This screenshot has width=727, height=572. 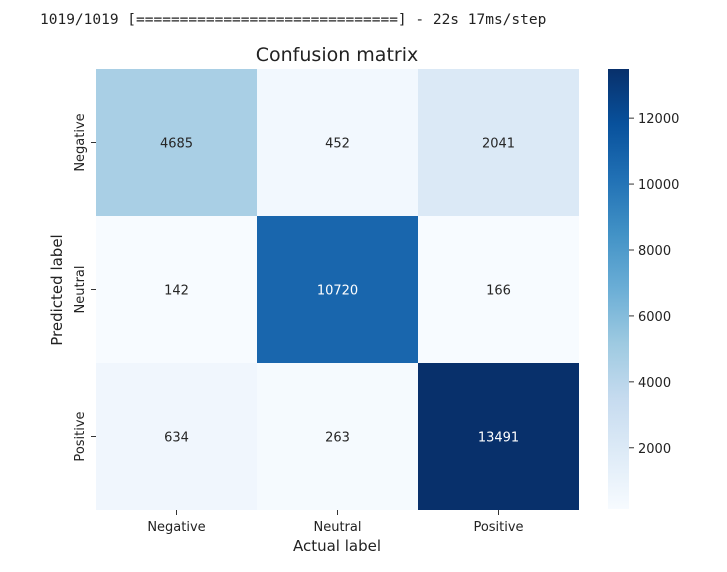 I want to click on cell-value-label: 4685, so click(x=176, y=144).